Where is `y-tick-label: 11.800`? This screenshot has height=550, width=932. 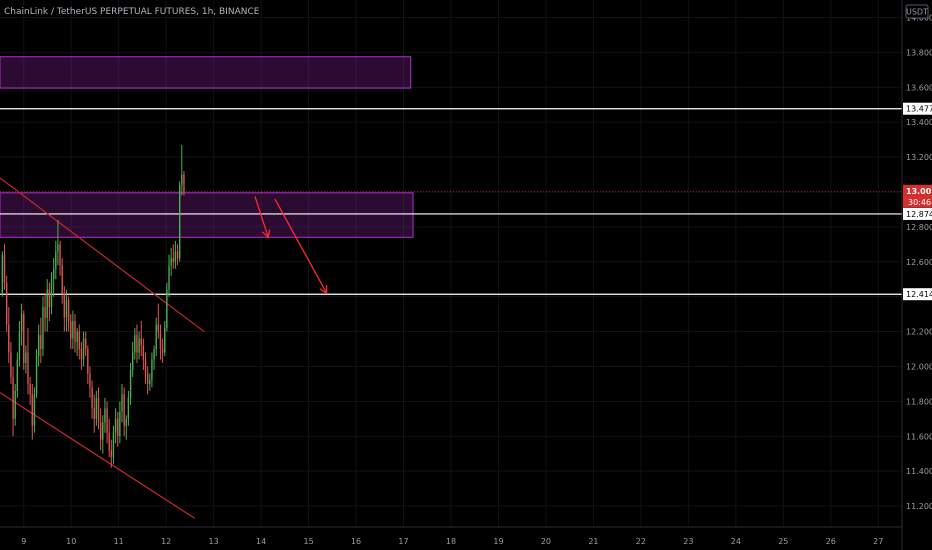 y-tick-label: 11.800 is located at coordinates (919, 401).